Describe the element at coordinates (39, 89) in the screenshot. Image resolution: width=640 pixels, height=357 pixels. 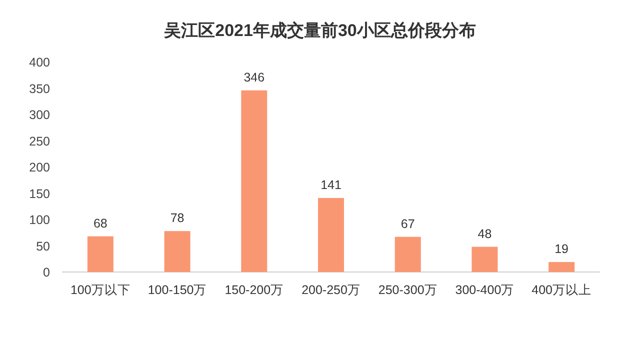
I see `y-tick-label: 350` at that location.